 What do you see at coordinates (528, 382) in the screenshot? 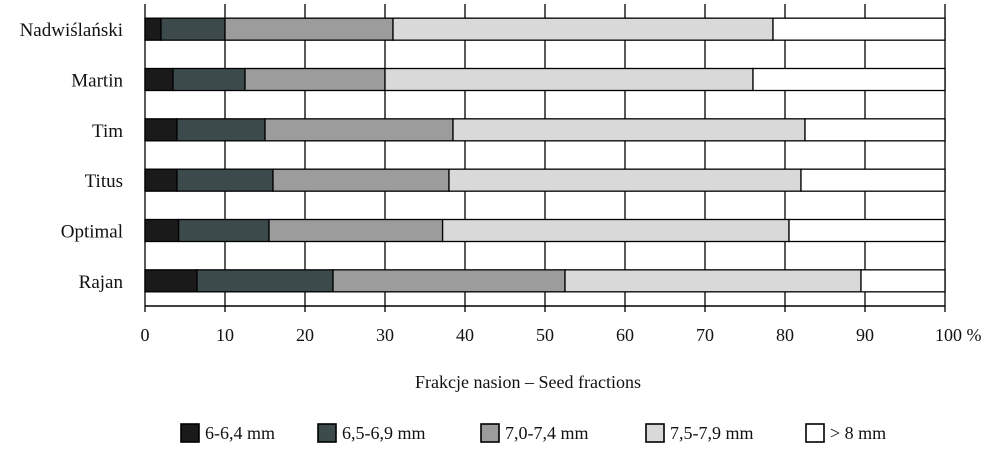
I see `x-axis-title: Frakcje nasion – Seed fractions` at bounding box center [528, 382].